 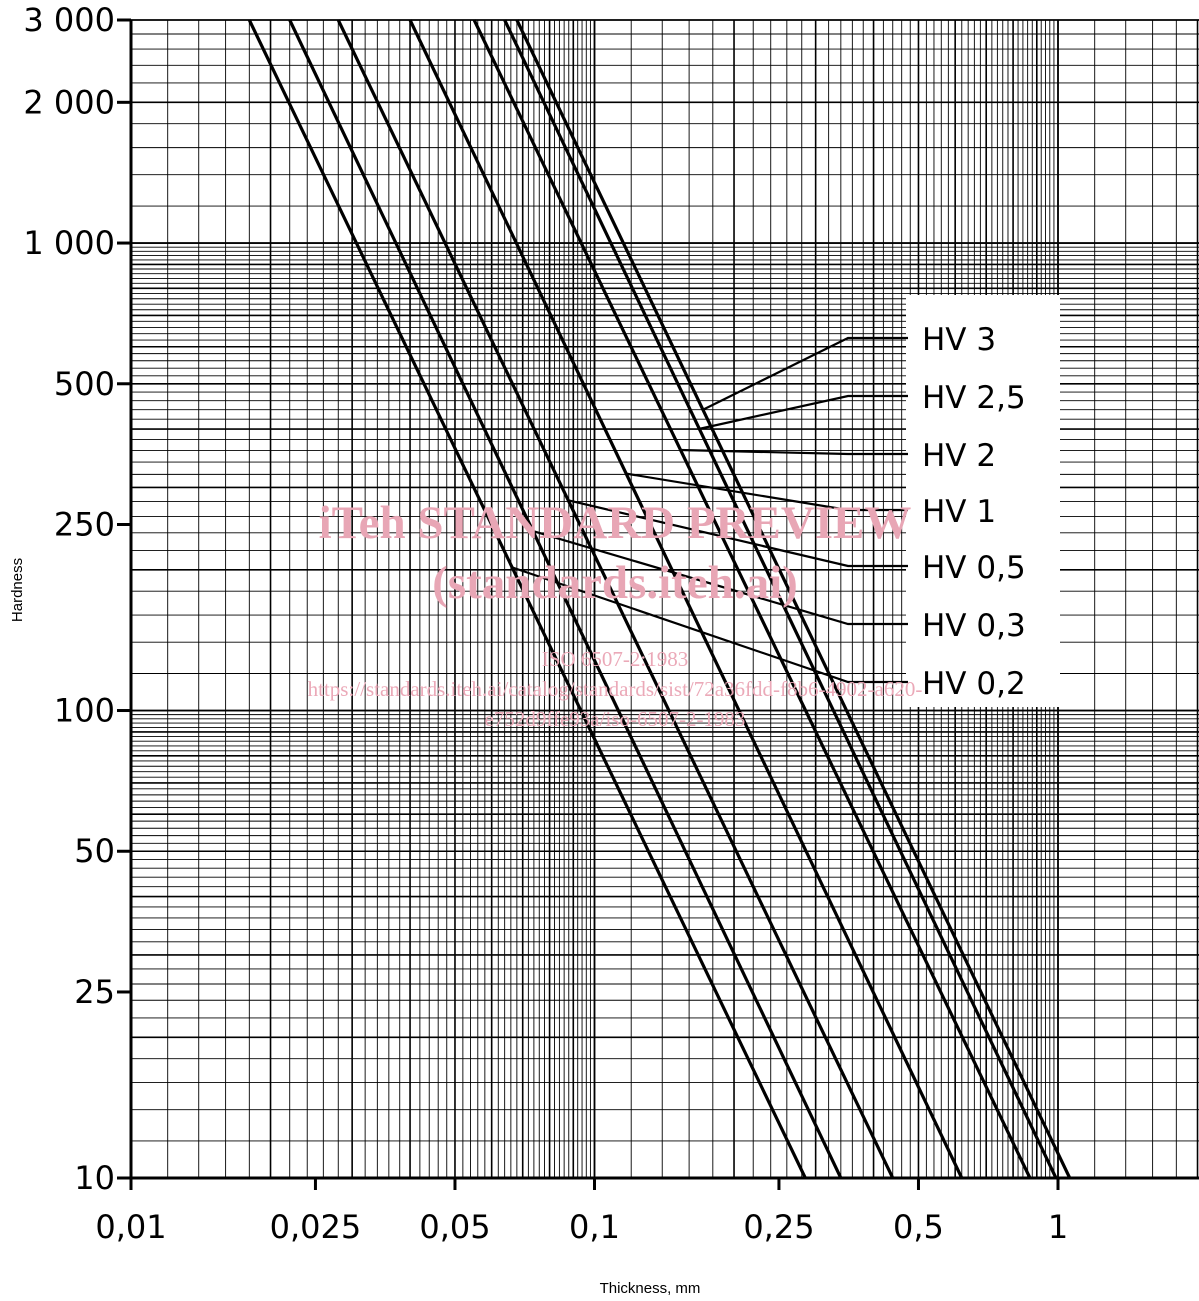 I want to click on legend: HV 3 HV 2,5 HV 2 HV 1 HV 0,5 HV 0,3 HV 0,2, so click(x=785, y=501).